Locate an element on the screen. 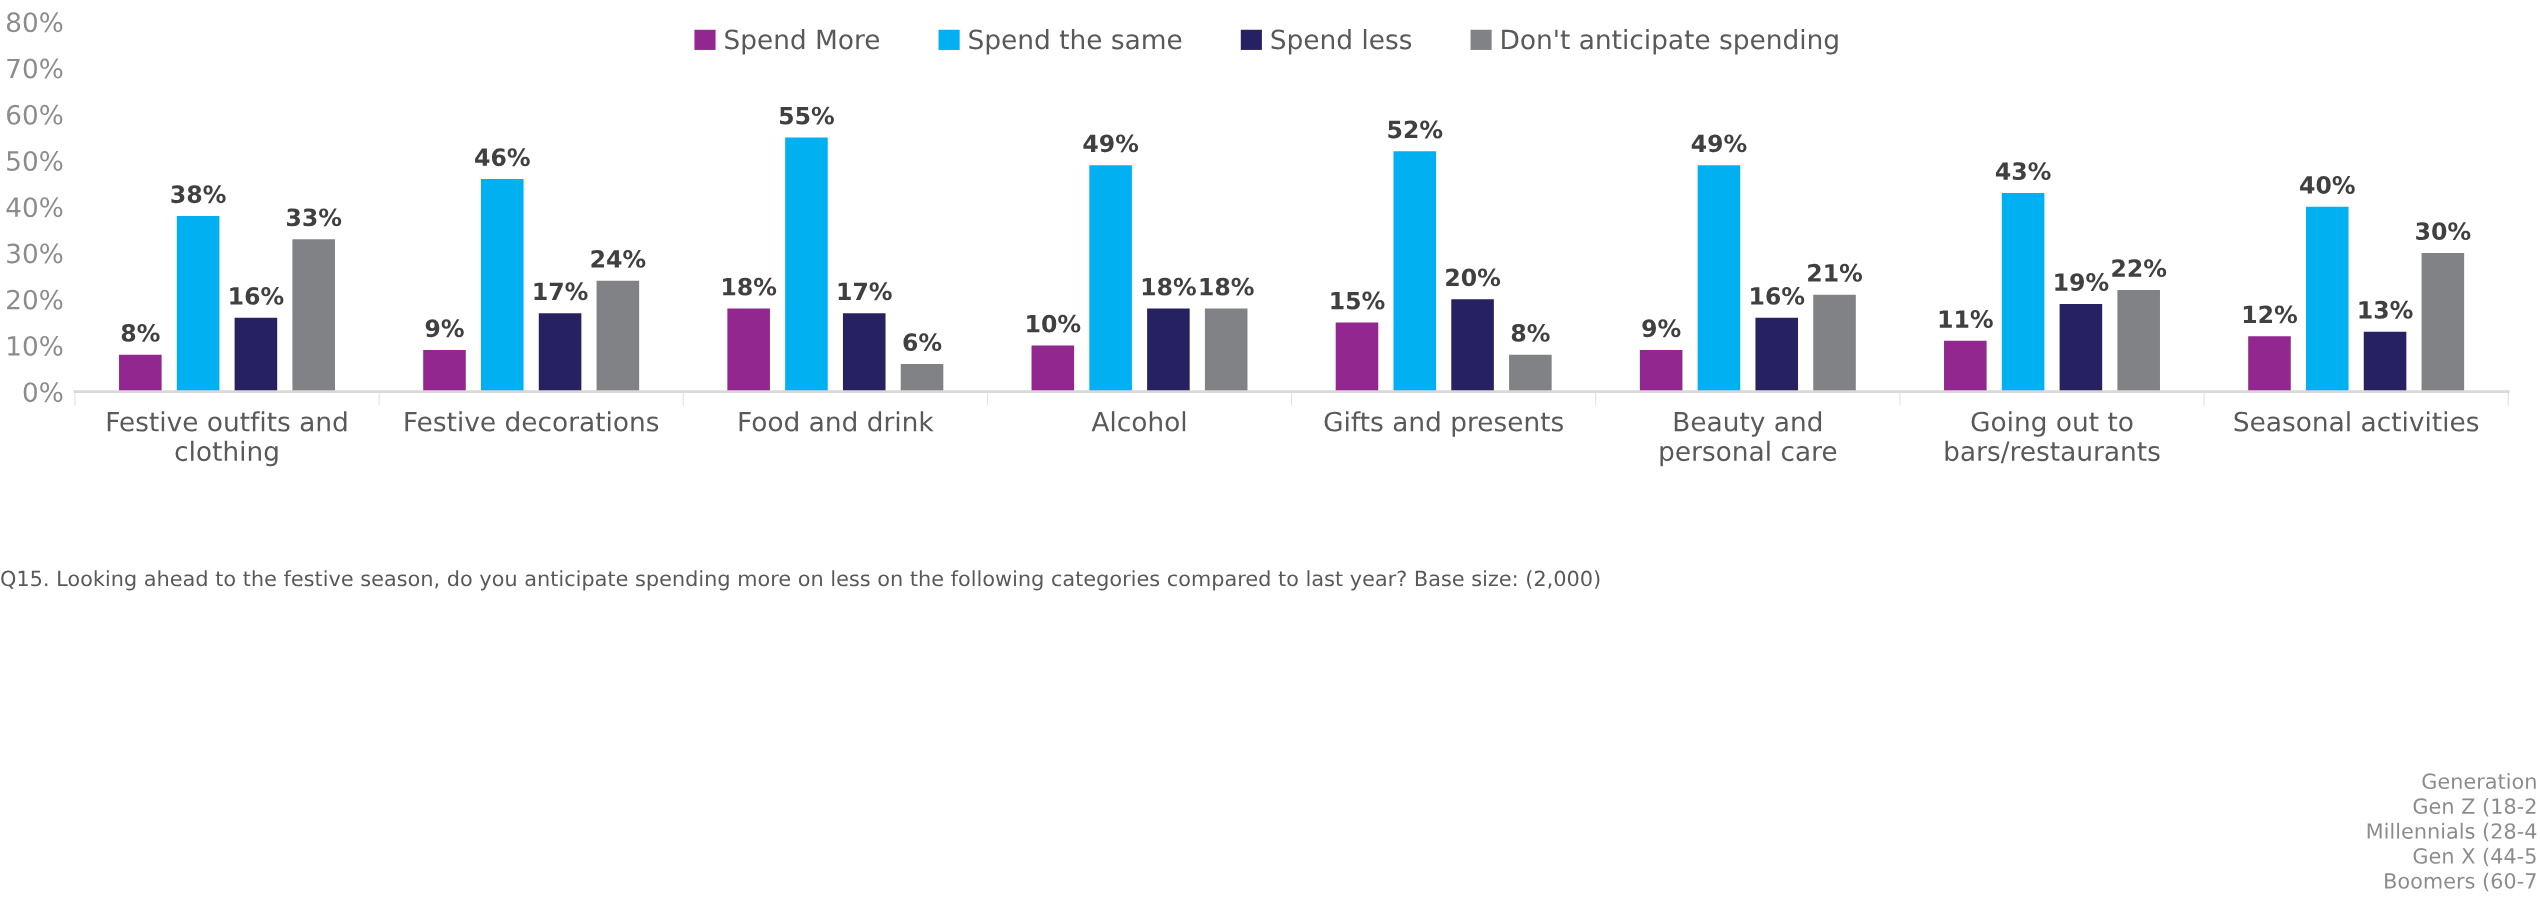  text: Generation Gen Z (18-2 Millennials (28-4 Gen X (44-5 Boomers (60-7 is located at coordinates (2452, 832).